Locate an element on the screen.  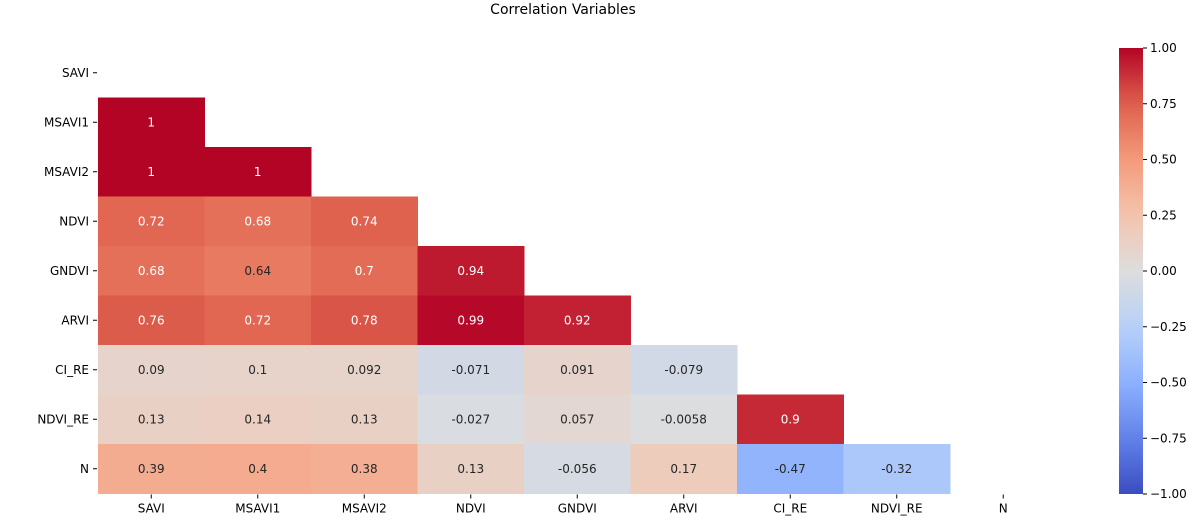
heatmap-cell-label: -0.079 is located at coordinates (683, 370).